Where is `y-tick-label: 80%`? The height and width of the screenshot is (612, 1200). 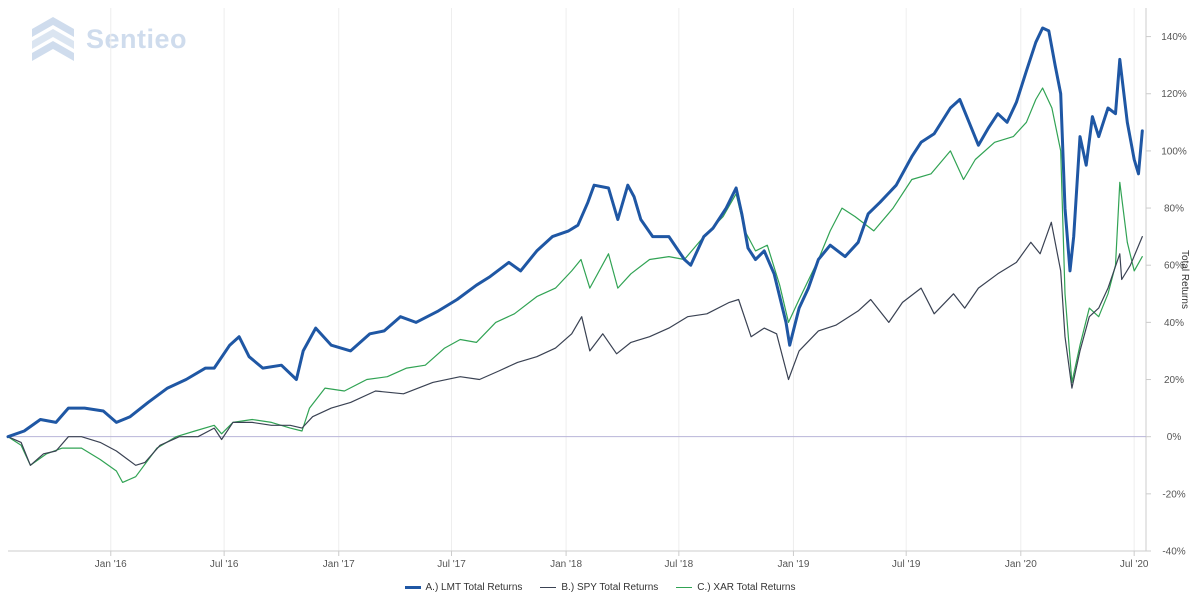 y-tick-label: 80% is located at coordinates (1174, 209).